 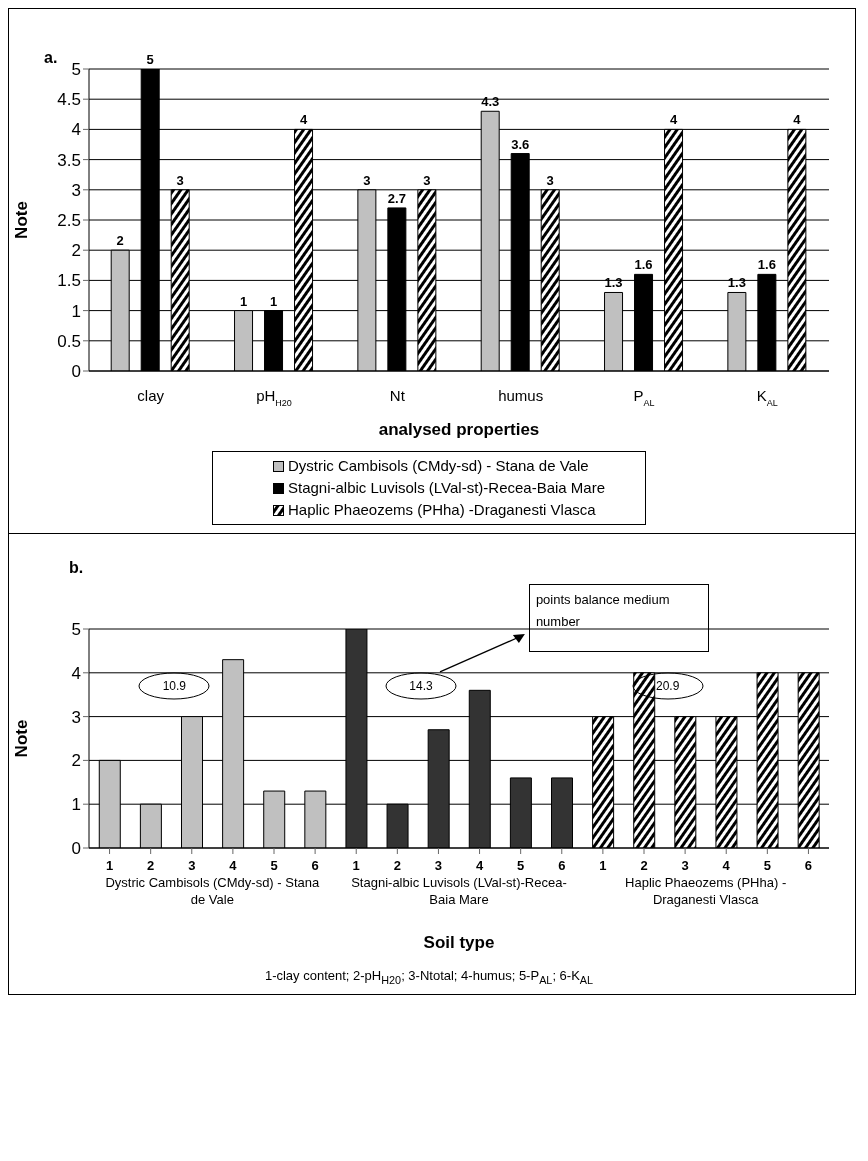 What do you see at coordinates (644, 397) in the screenshot?
I see `x-tick-label: P$_{AL}$` at bounding box center [644, 397].